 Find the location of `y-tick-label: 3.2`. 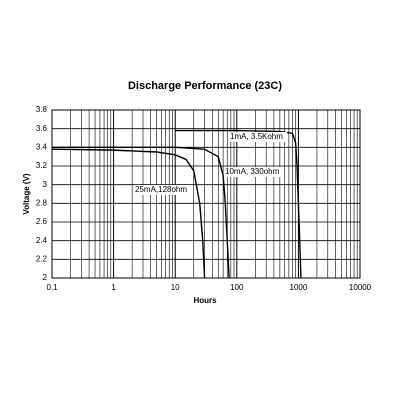

y-tick-label: 3.2 is located at coordinates (42, 165).